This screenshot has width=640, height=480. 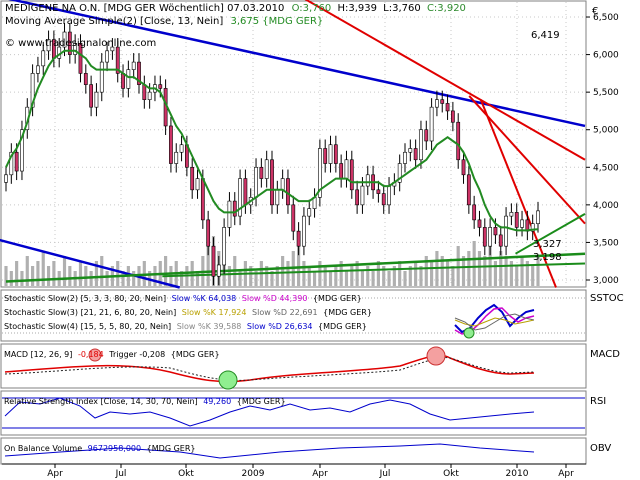 What do you see at coordinates (602, 149) in the screenshot?
I see `price-y-axis: 6,500 6,000 5,500 5,000 4,500 4,000 3,500 3,000` at bounding box center [602, 149].